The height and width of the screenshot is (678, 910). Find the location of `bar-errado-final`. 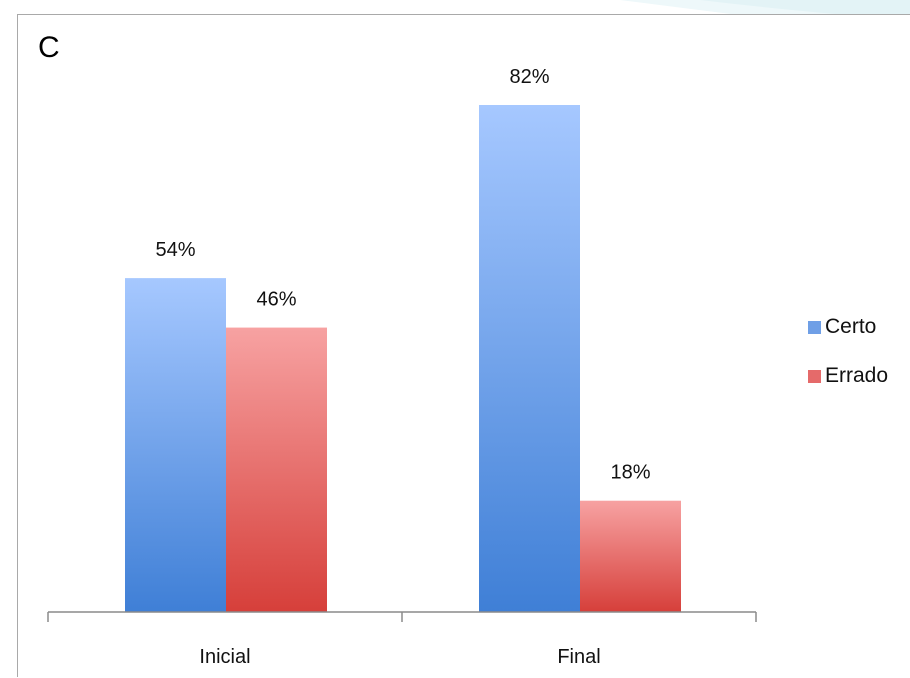

bar-errado-final is located at coordinates (630, 556).